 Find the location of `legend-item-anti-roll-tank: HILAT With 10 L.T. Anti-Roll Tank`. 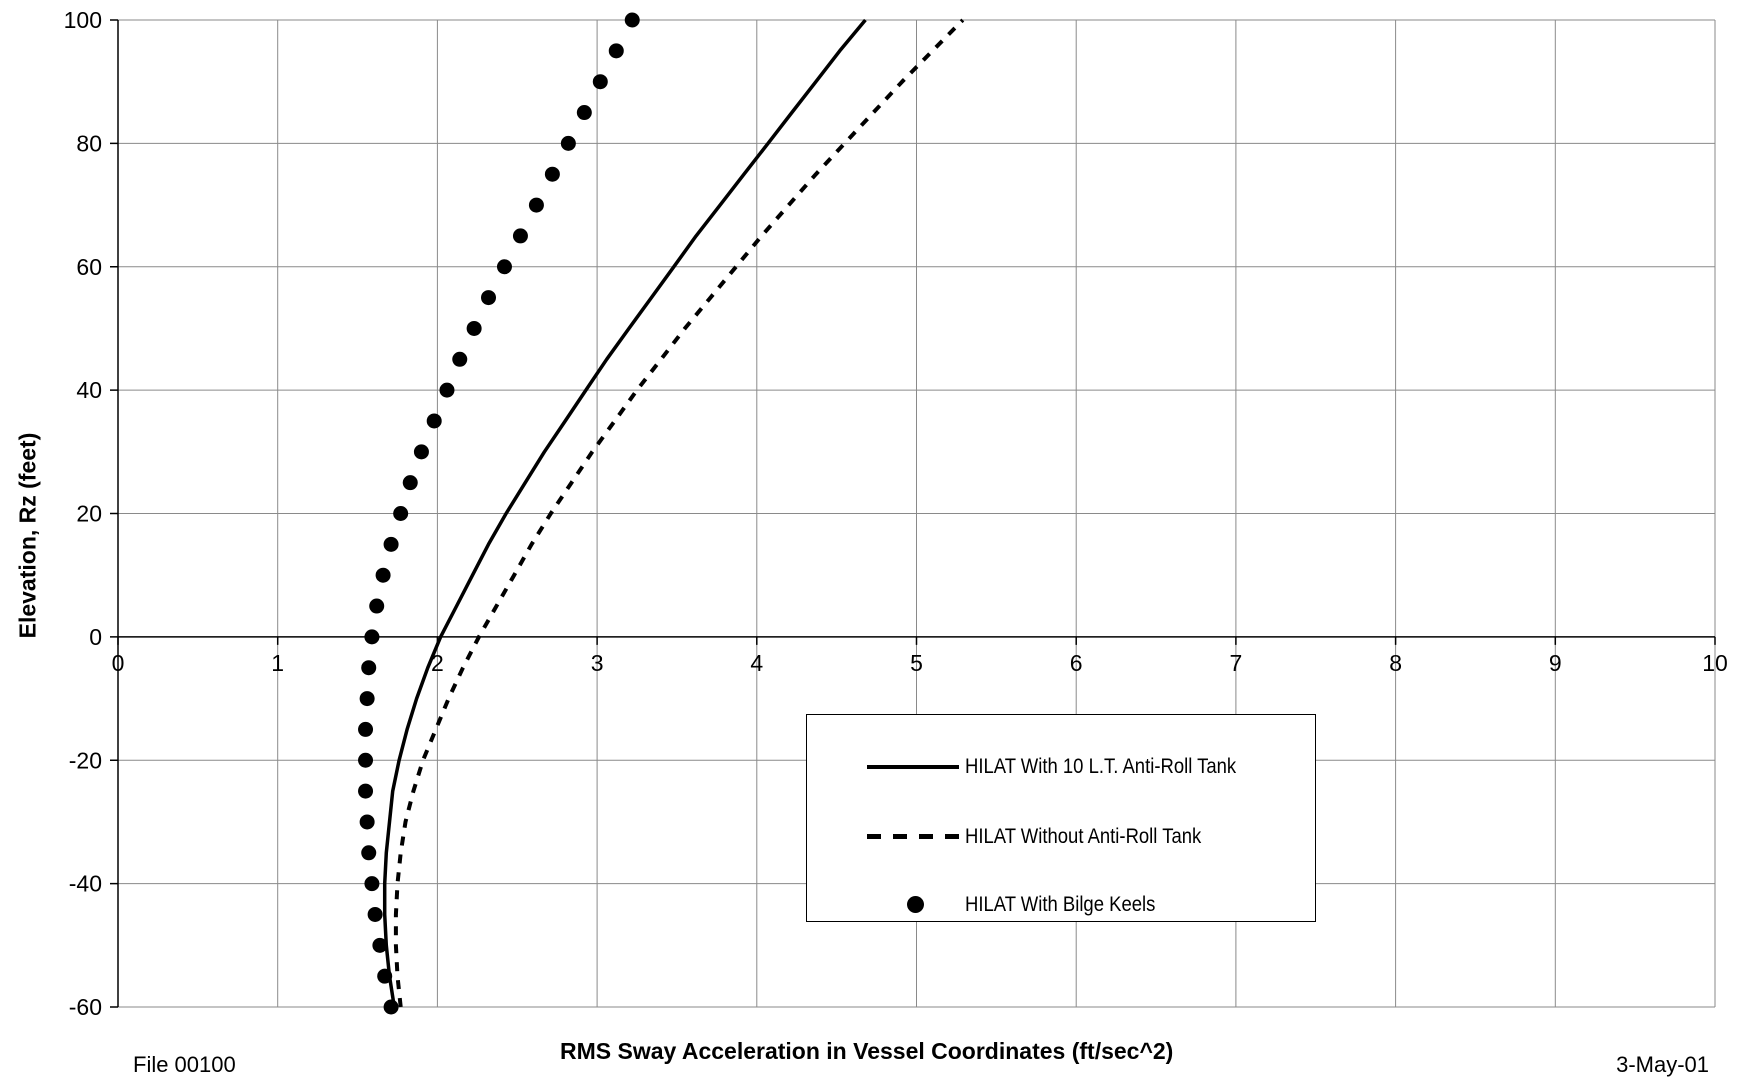

legend-item-anti-roll-tank: HILAT With 10 L.T. Anti-Roll Tank is located at coordinates (1040, 767).